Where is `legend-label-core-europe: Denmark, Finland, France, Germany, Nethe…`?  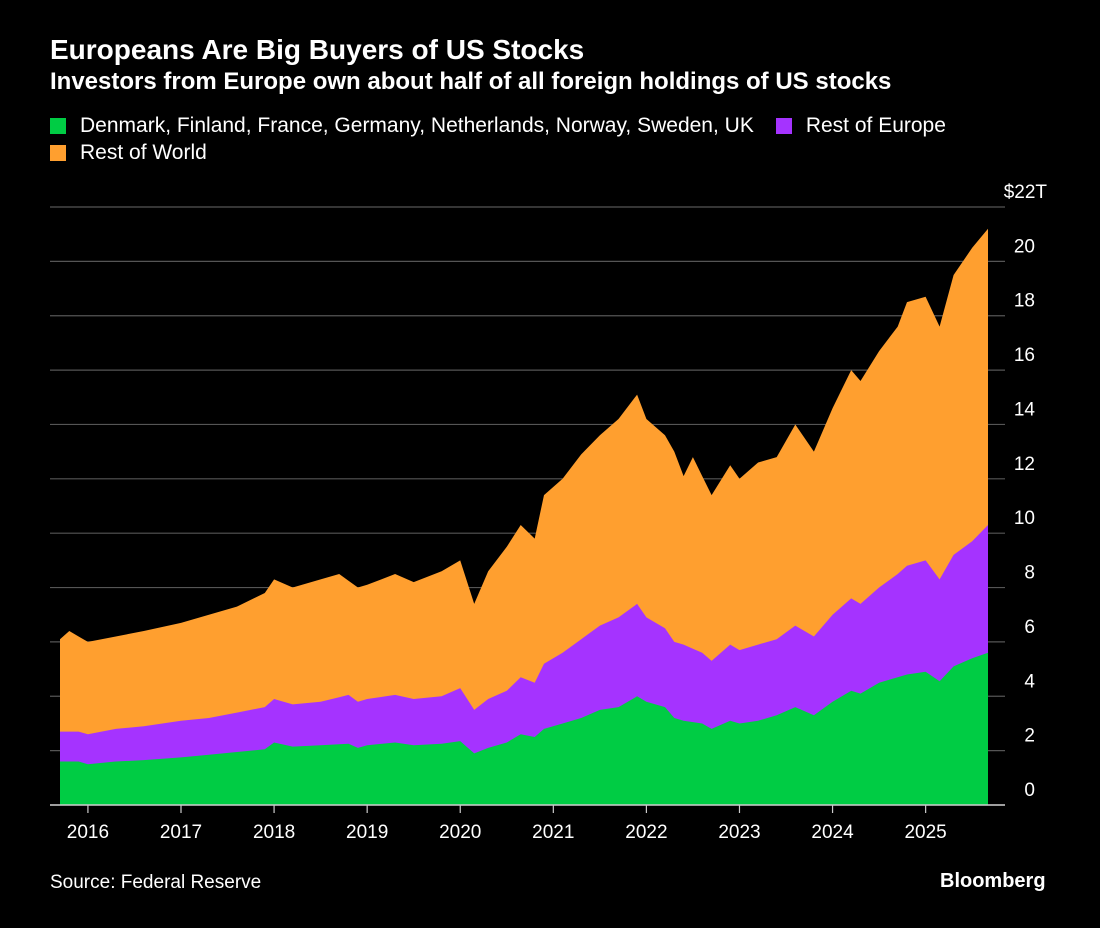 legend-label-core-europe: Denmark, Finland, France, Germany, Nethe… is located at coordinates (417, 125).